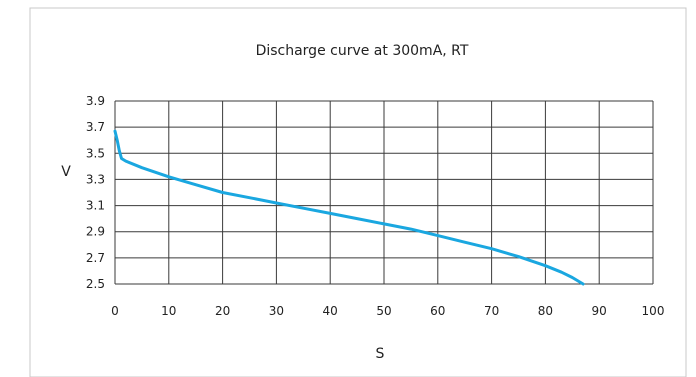 Image resolution: width=696 pixels, height=377 pixels. Describe the element at coordinates (95, 192) in the screenshot. I see `y-tick-labels: 2.5 2.7 2.9 3.1 3.3 3.5 3.7 3.9` at that location.